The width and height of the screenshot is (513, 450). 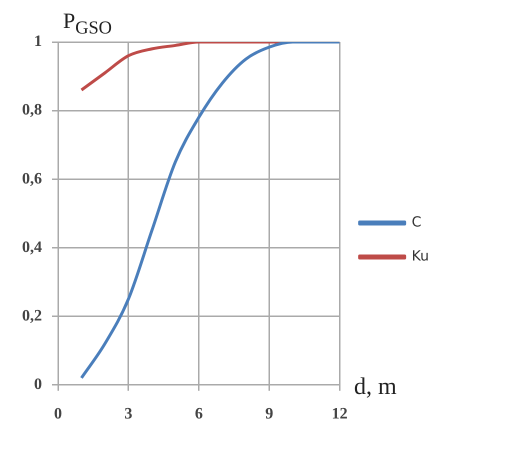 What do you see at coordinates (128, 414) in the screenshot?
I see `x-tick-label: 3` at bounding box center [128, 414].